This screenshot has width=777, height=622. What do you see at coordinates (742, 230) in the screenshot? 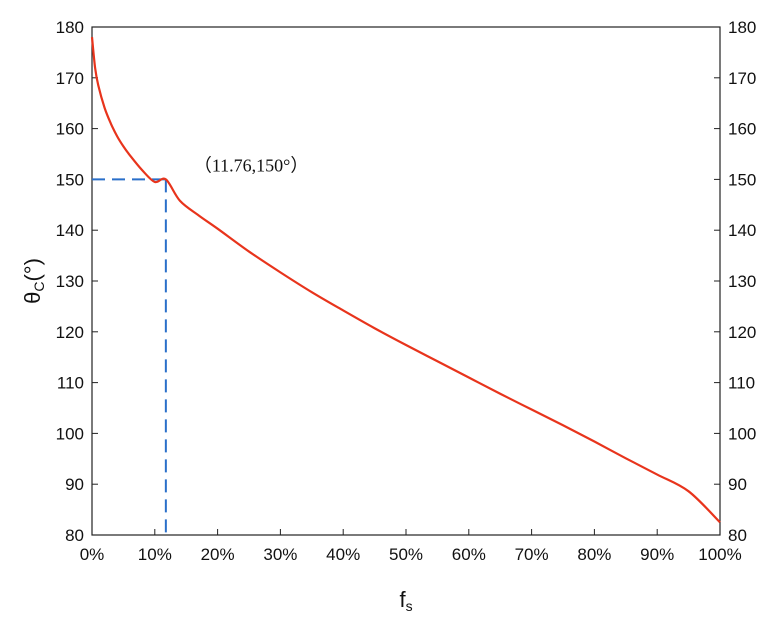
I see `y-tick-label-right: 140` at bounding box center [742, 230].